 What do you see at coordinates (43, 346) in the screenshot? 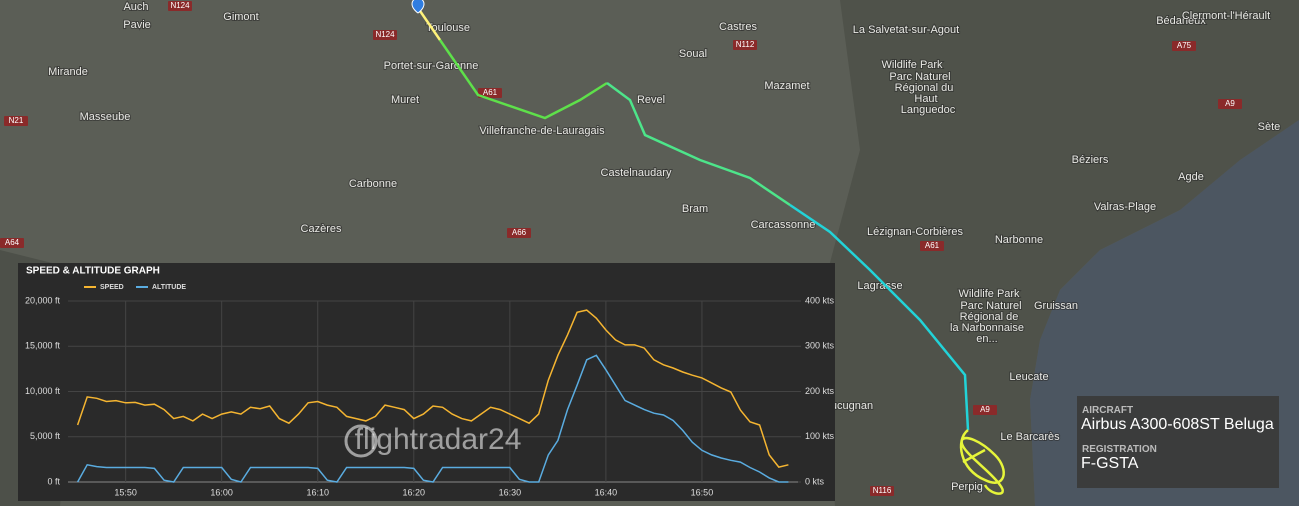
I see `y-tick-label: 15,000 ft` at bounding box center [43, 346].